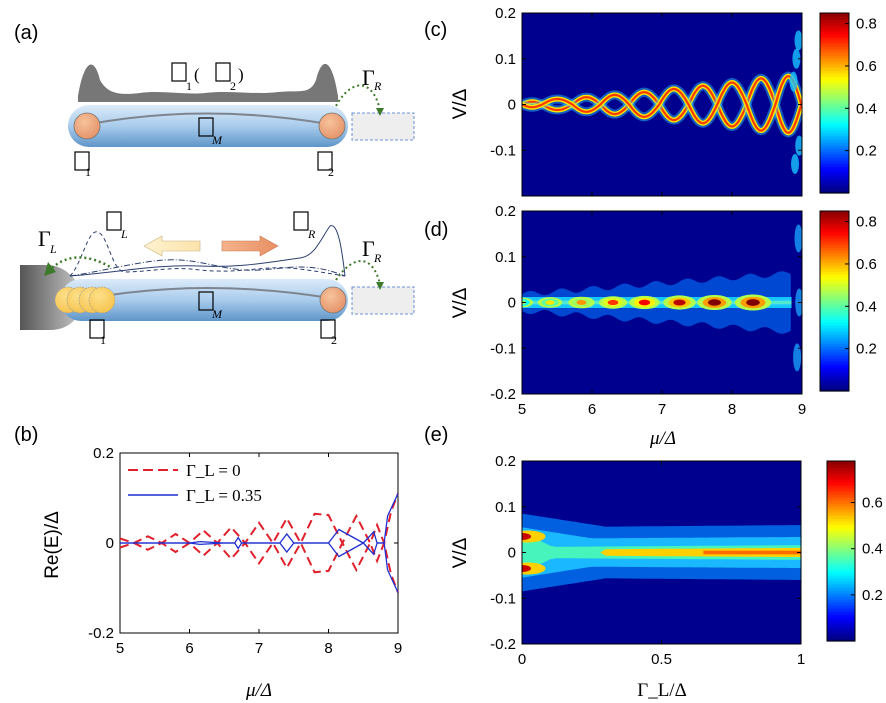  I want to click on series-line-1-lower, so click(259, 567).